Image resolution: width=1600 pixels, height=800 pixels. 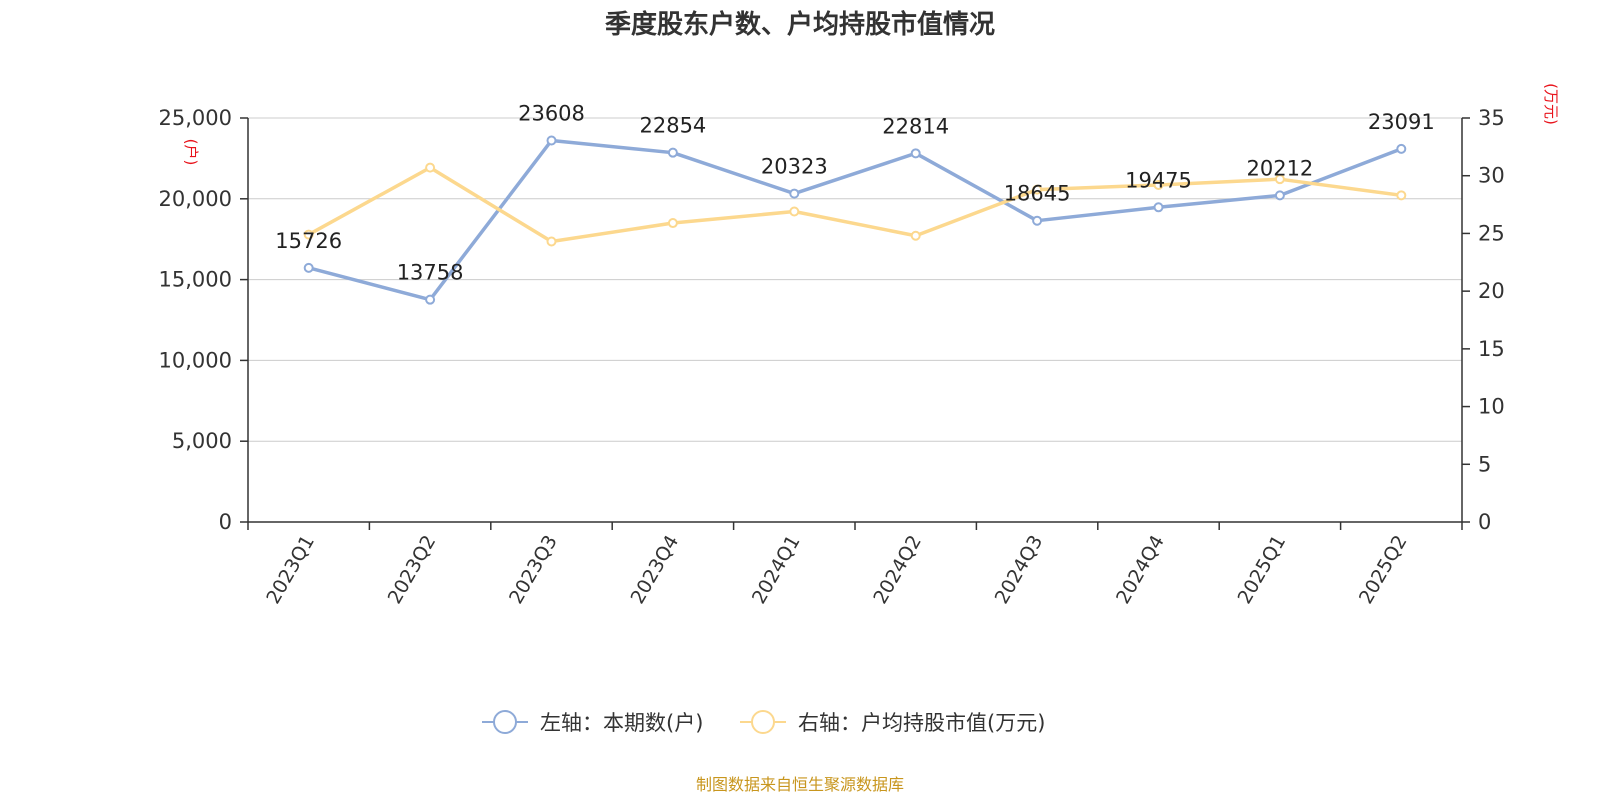 I want to click on left-axis-tick-label: 0, so click(x=225, y=522).